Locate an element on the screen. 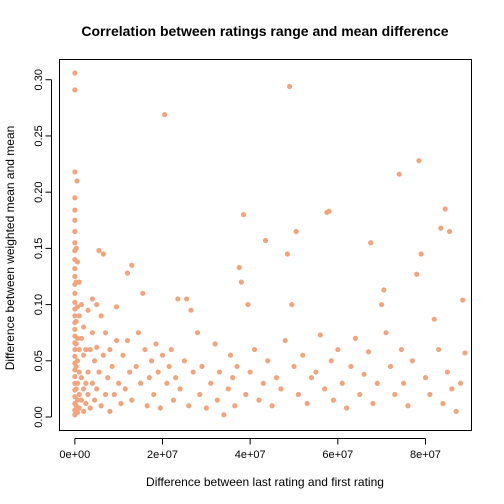  x-tick-label: 4e+07 is located at coordinates (250, 455).